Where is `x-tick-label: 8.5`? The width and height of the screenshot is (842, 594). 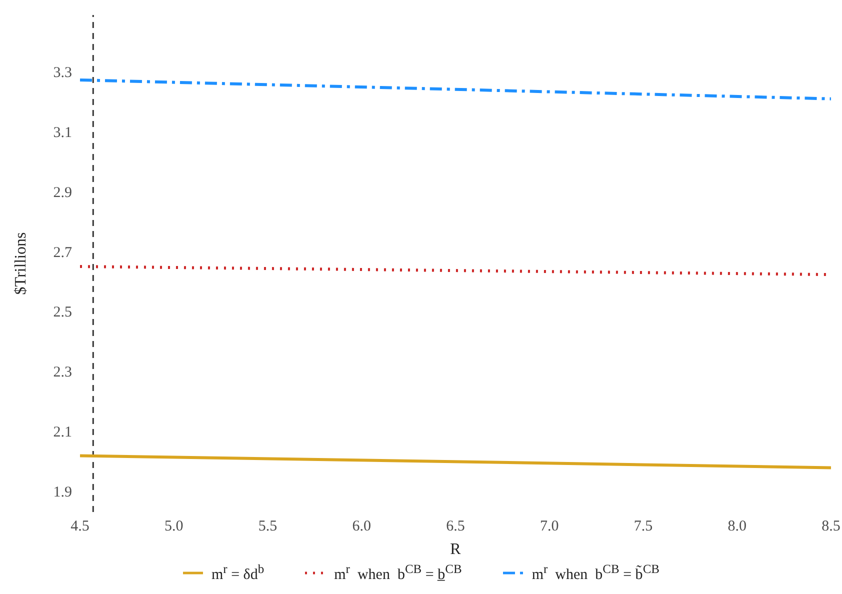 x-tick-label: 8.5 is located at coordinates (831, 526).